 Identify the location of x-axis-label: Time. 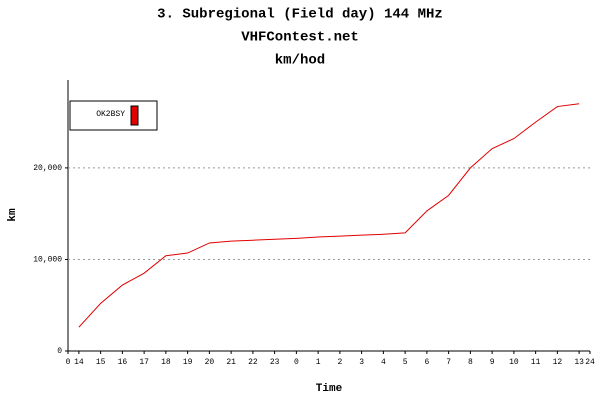
(329, 389).